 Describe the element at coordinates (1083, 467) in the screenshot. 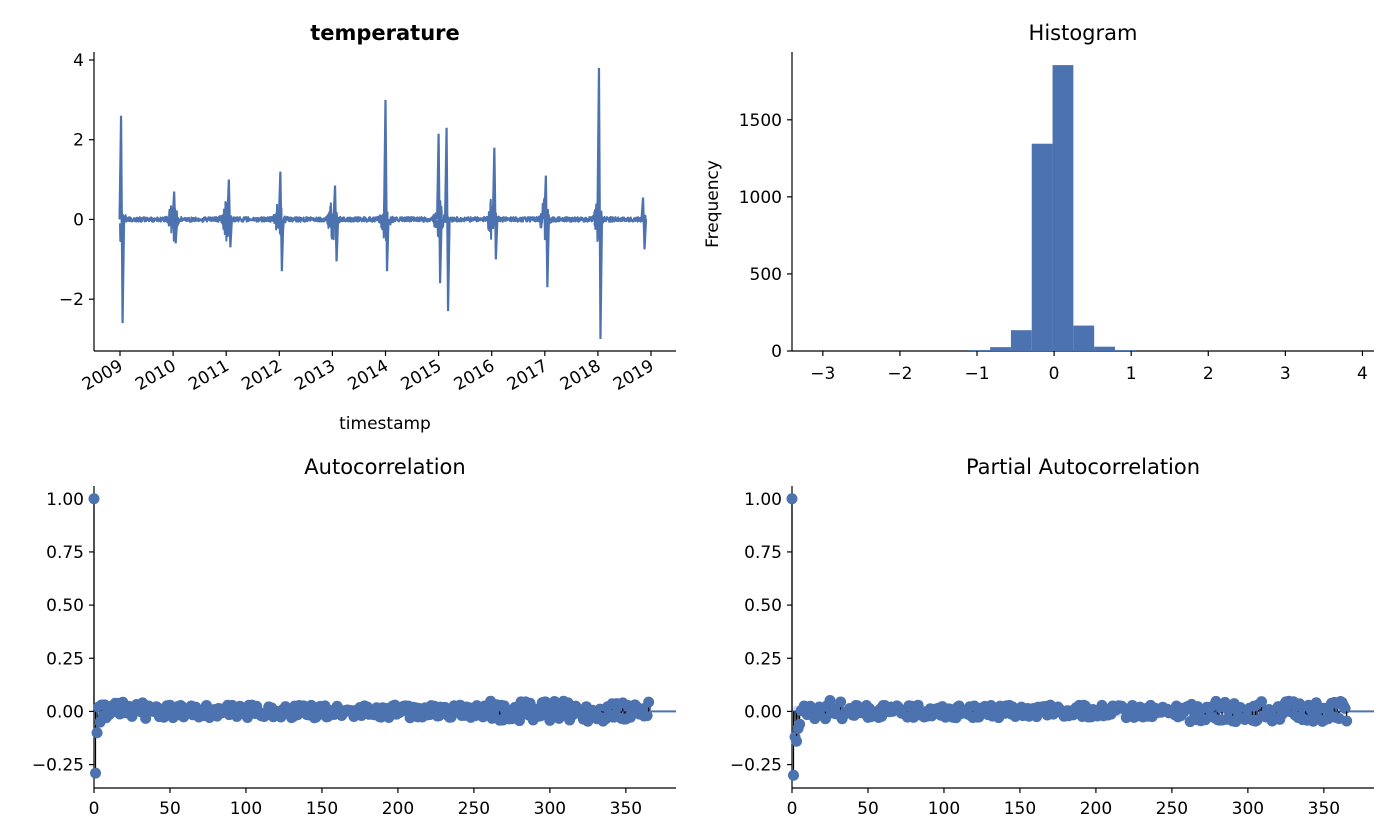

I see `chart-title: Partial Autocorrelation` at that location.